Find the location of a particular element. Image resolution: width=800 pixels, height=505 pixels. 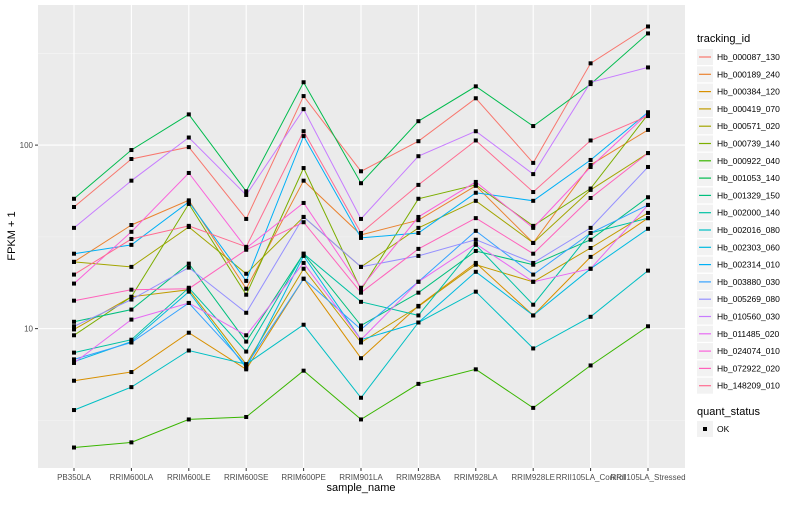

x-tick-label: RRIM600LE is located at coordinates (189, 477).